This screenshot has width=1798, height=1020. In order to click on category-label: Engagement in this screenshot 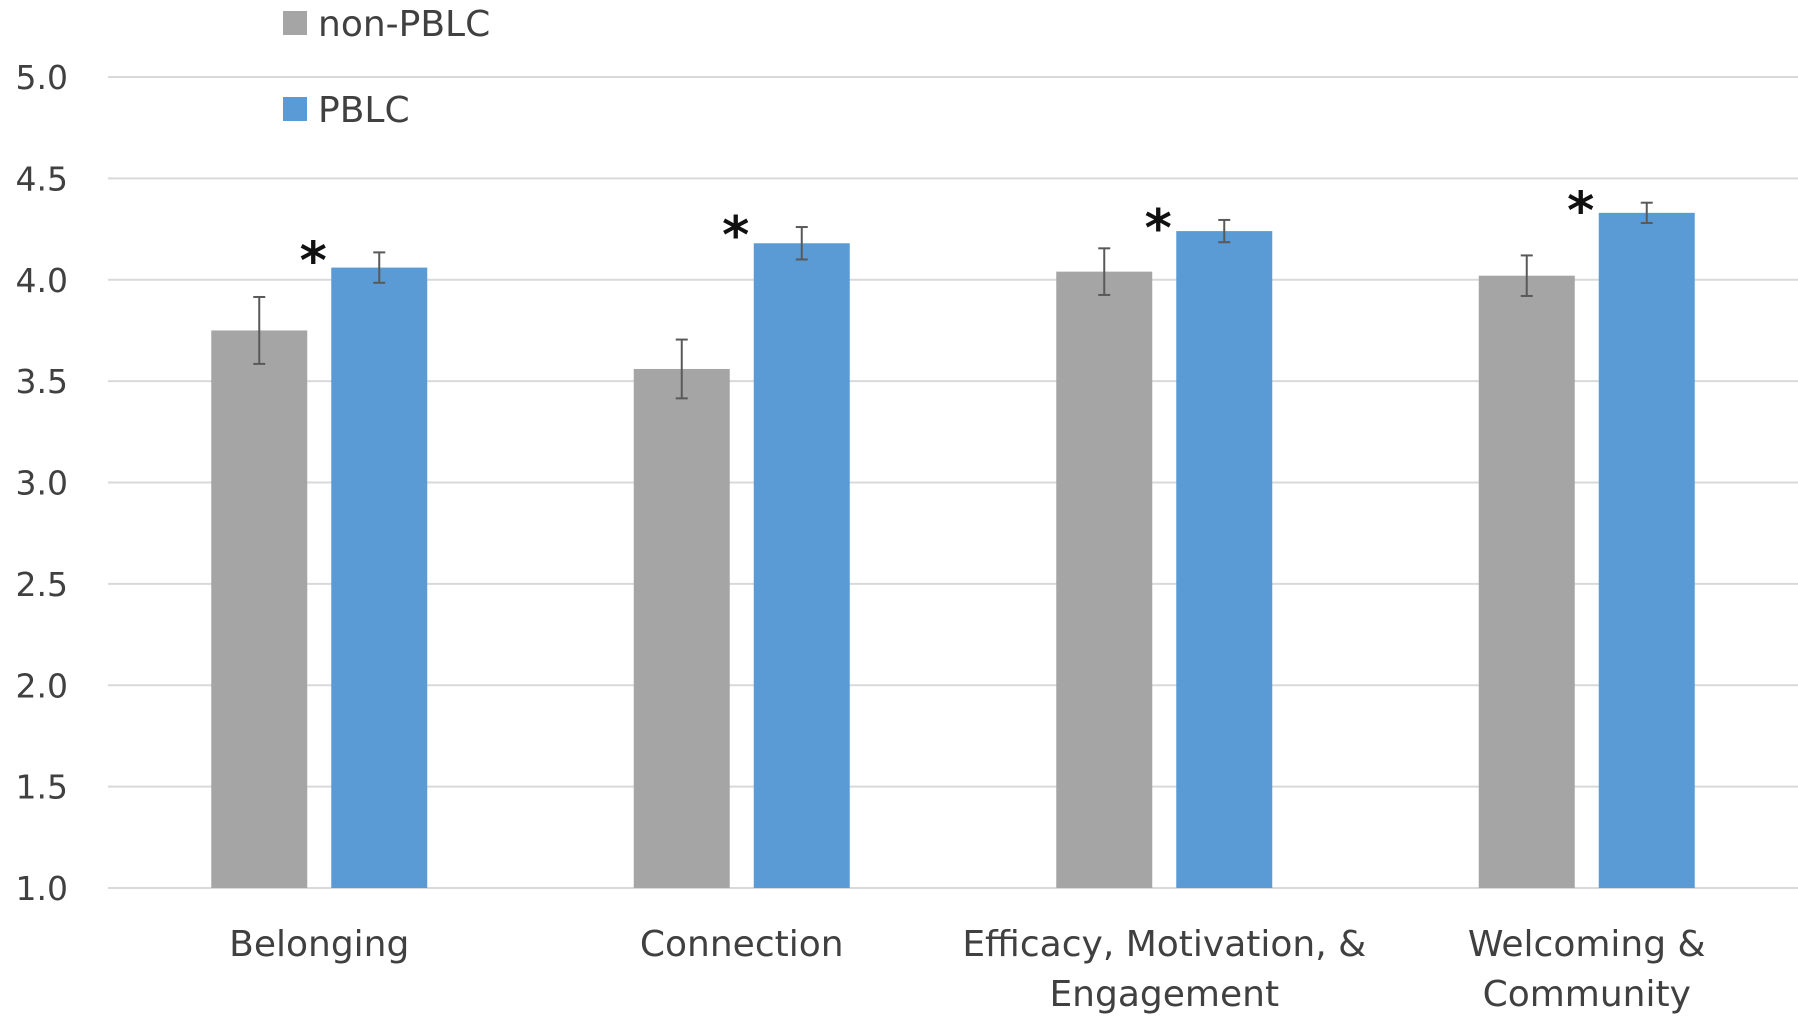, I will do `click(1164, 994)`.